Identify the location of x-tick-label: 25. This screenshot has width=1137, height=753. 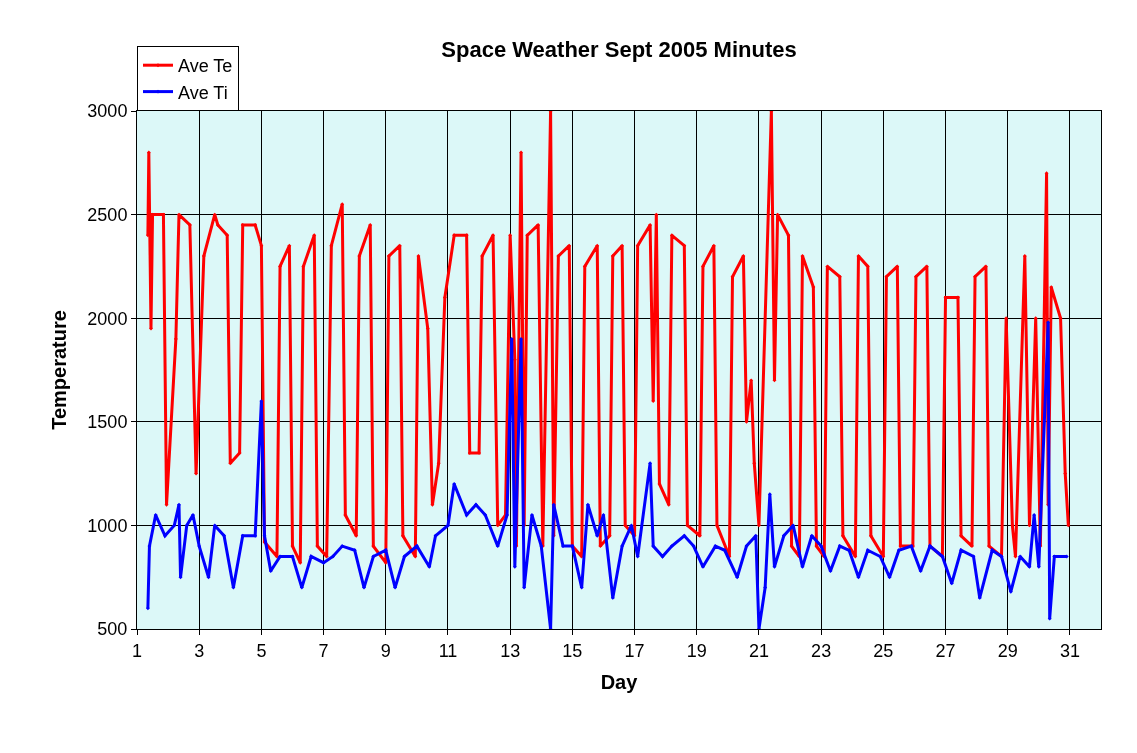
(883, 650).